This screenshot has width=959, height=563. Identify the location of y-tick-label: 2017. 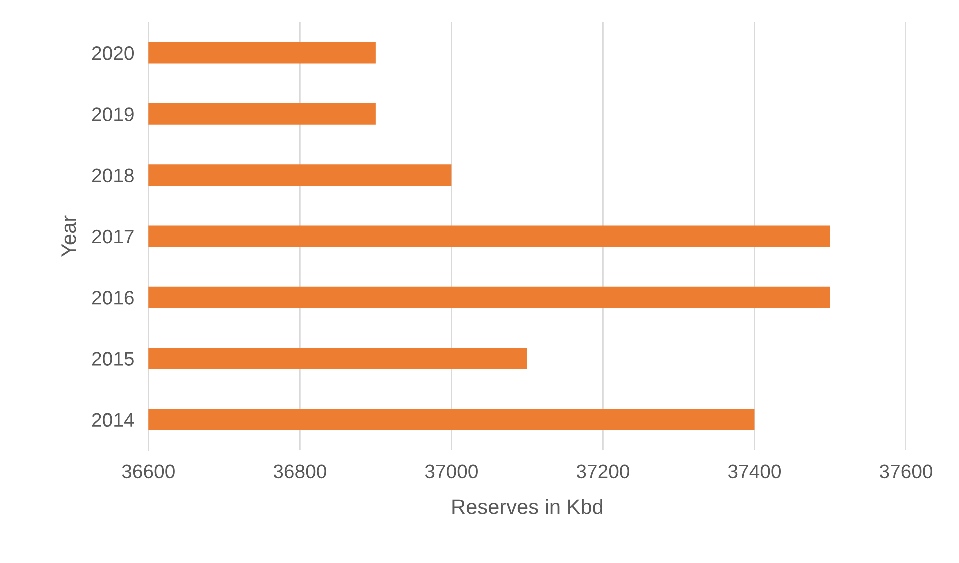
(113, 237).